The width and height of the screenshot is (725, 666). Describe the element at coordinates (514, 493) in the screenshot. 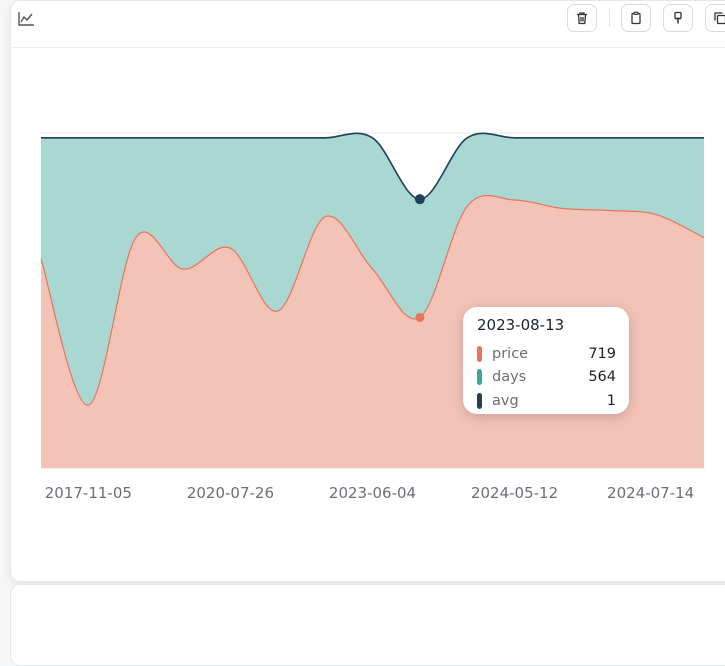

I see `x-tick-label: 2024-05-12` at that location.